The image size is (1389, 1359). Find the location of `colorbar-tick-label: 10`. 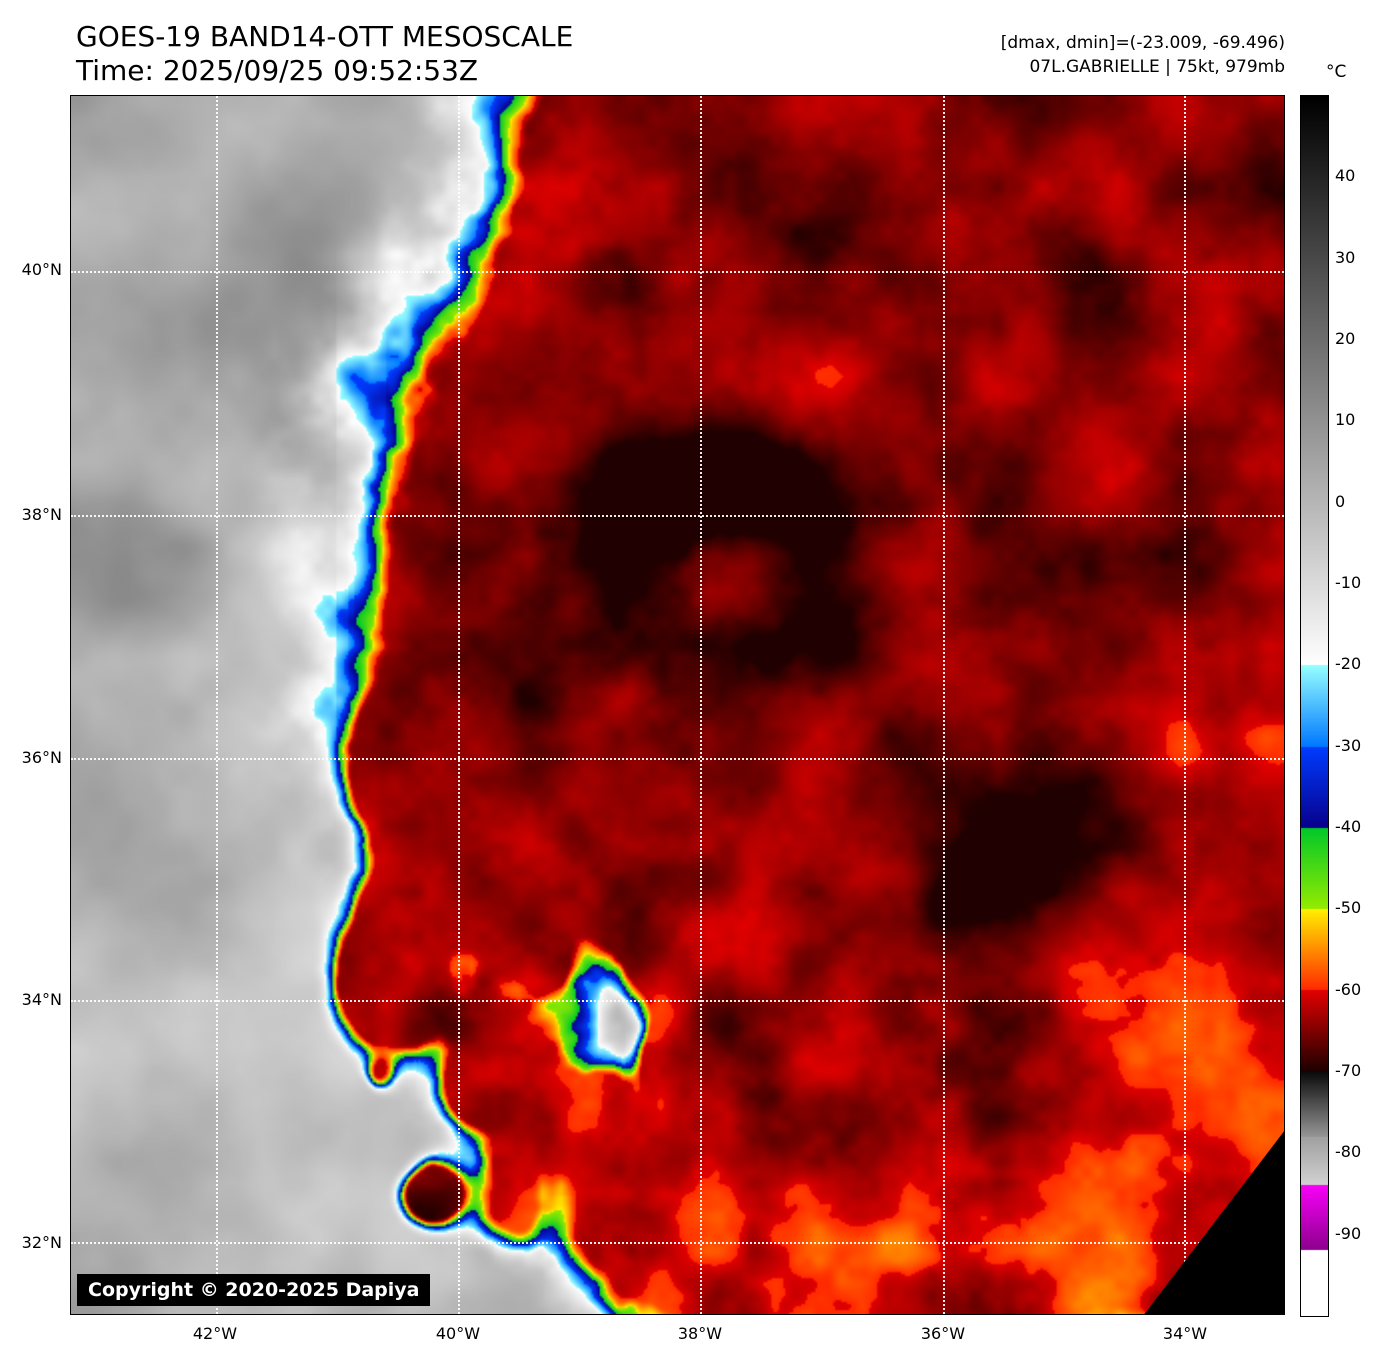

colorbar-tick-label: 10 is located at coordinates (1345, 420).